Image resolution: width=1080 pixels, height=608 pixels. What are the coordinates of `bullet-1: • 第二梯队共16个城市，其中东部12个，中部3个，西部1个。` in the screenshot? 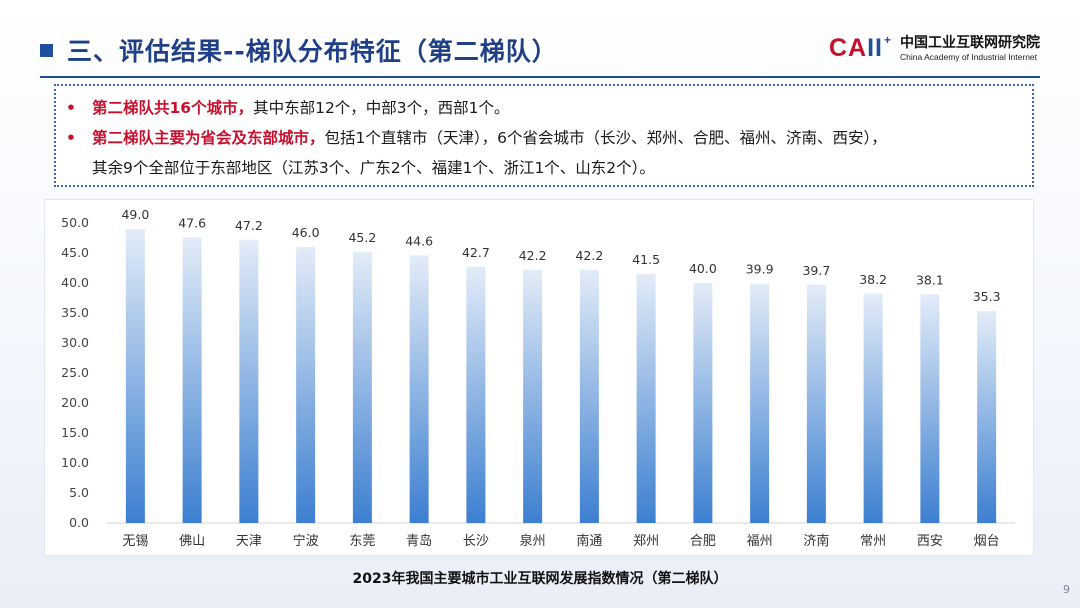 It's located at (288, 108).